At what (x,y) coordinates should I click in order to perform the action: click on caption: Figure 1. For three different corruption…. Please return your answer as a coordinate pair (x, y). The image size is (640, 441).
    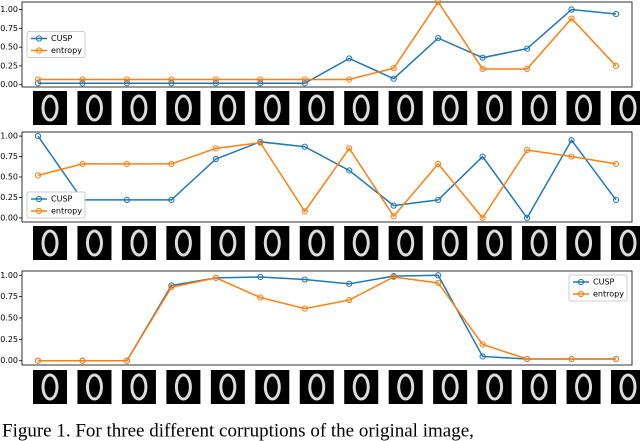
    Looking at the image, I should click on (238, 430).